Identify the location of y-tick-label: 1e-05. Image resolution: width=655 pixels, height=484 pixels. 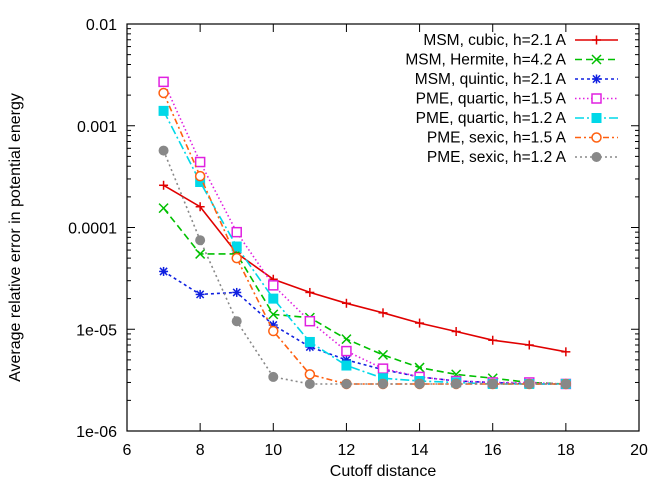
(96, 330).